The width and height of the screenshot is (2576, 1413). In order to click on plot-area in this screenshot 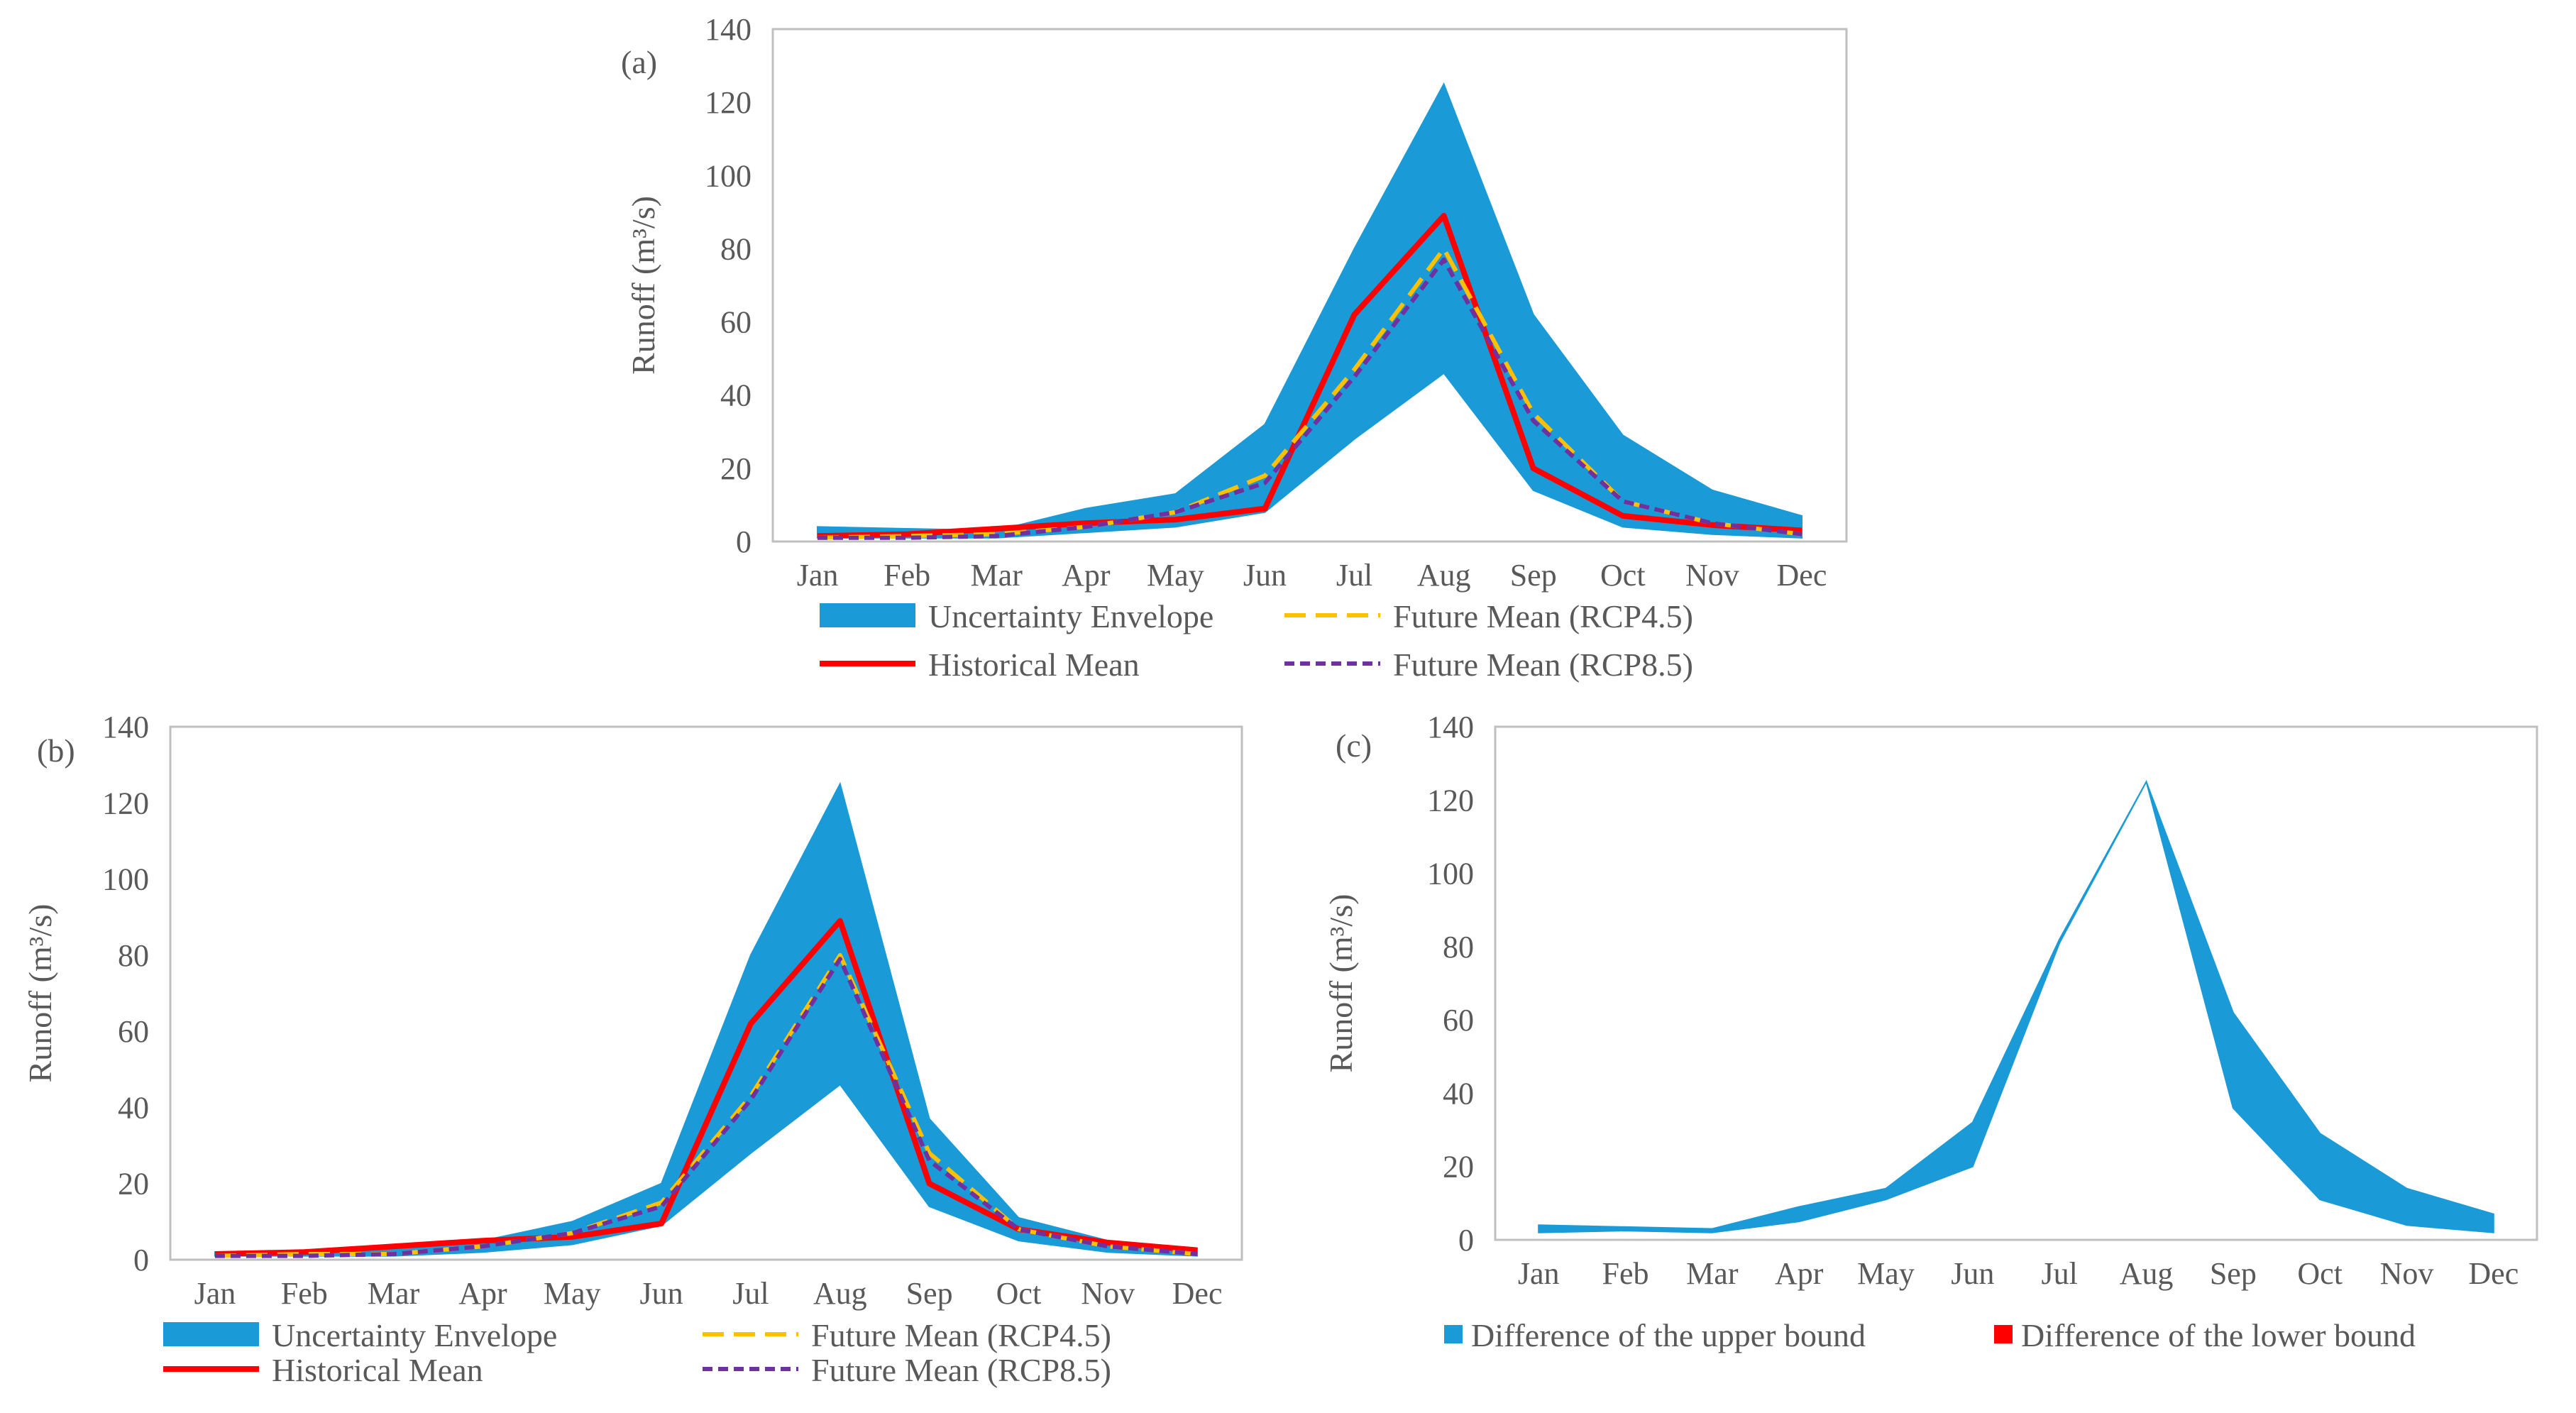, I will do `click(2016, 983)`.